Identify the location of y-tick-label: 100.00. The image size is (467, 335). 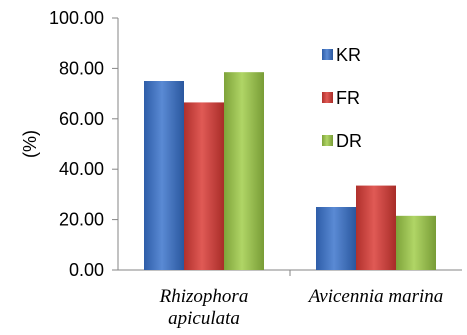
(76, 18).